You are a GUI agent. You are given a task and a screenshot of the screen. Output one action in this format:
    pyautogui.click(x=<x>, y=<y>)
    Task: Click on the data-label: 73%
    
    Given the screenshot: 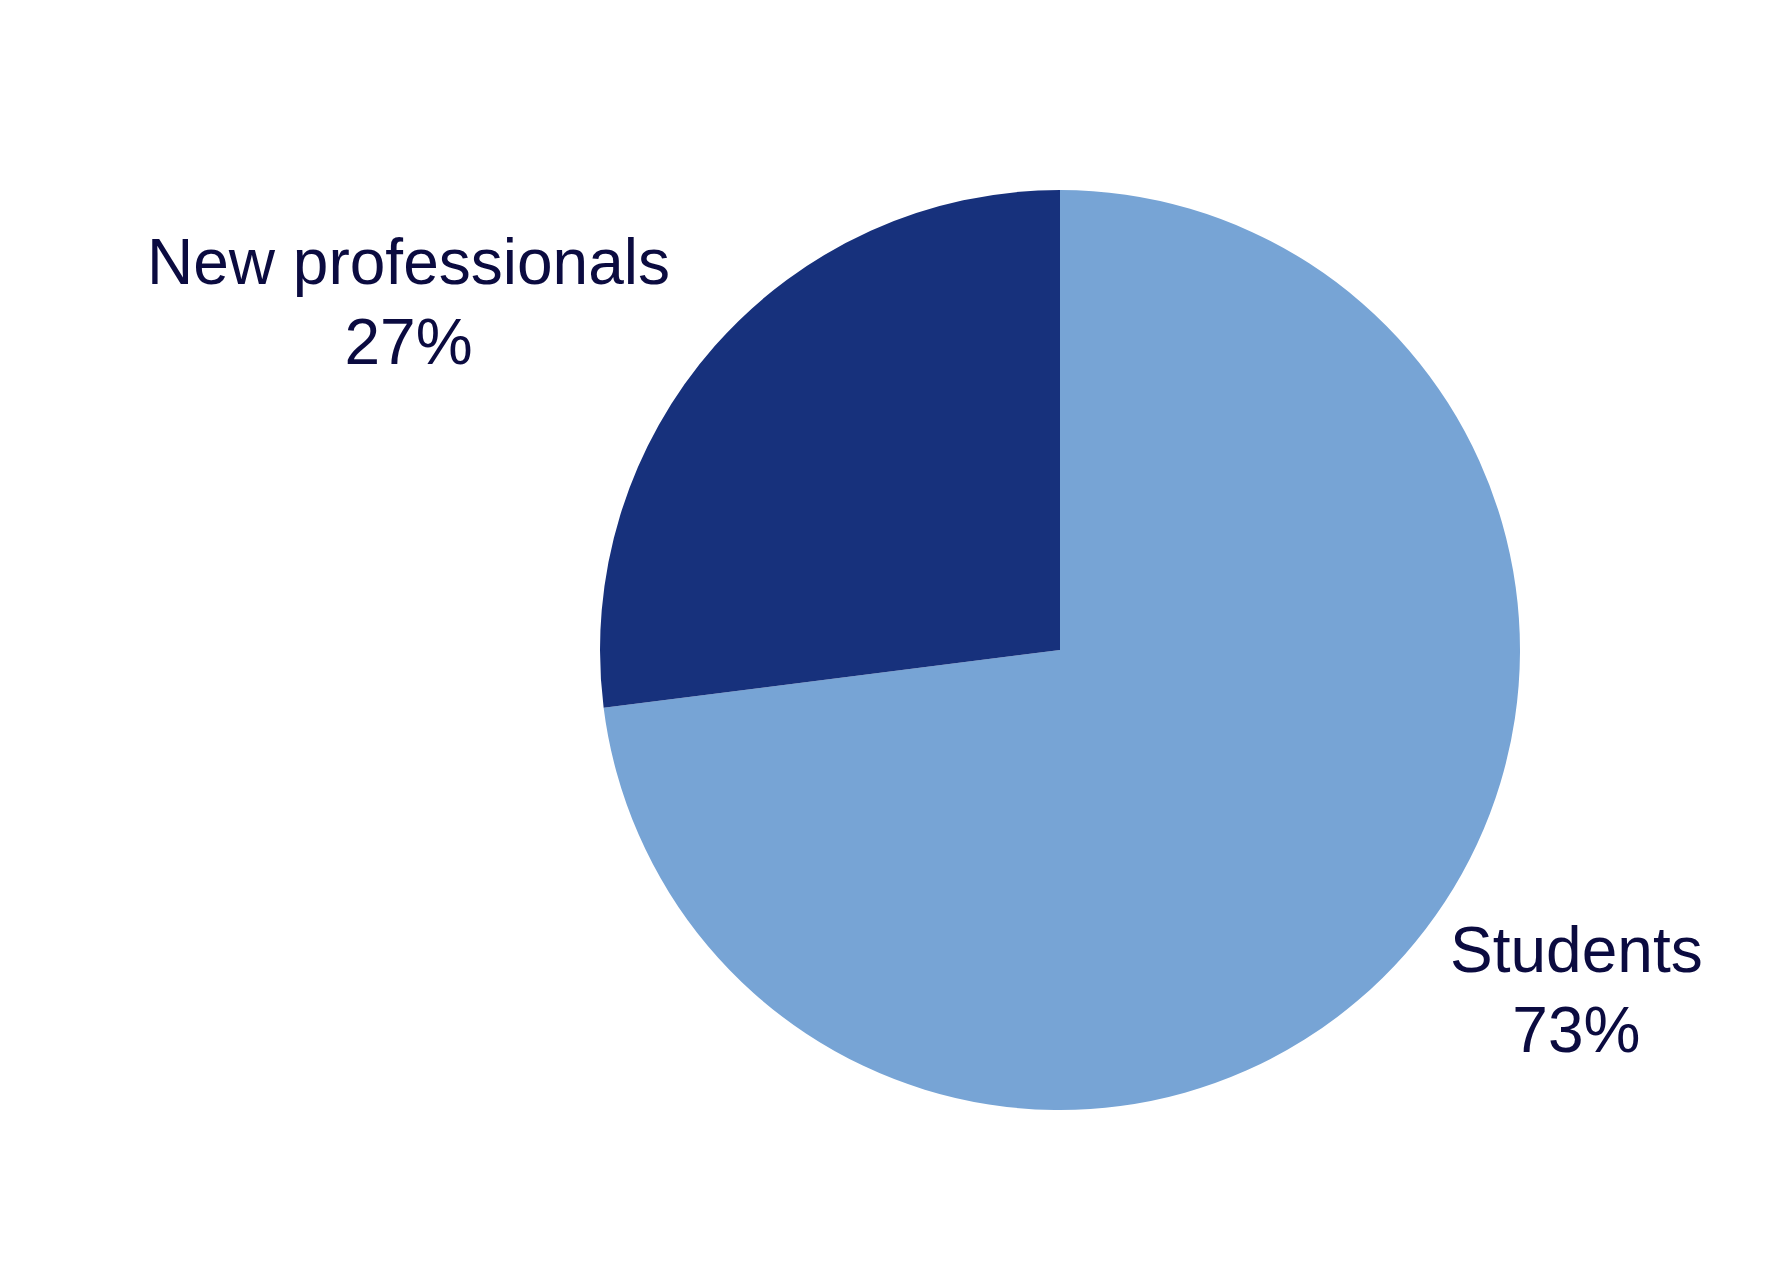 What is the action you would take?
    pyautogui.click(x=1576, y=1029)
    